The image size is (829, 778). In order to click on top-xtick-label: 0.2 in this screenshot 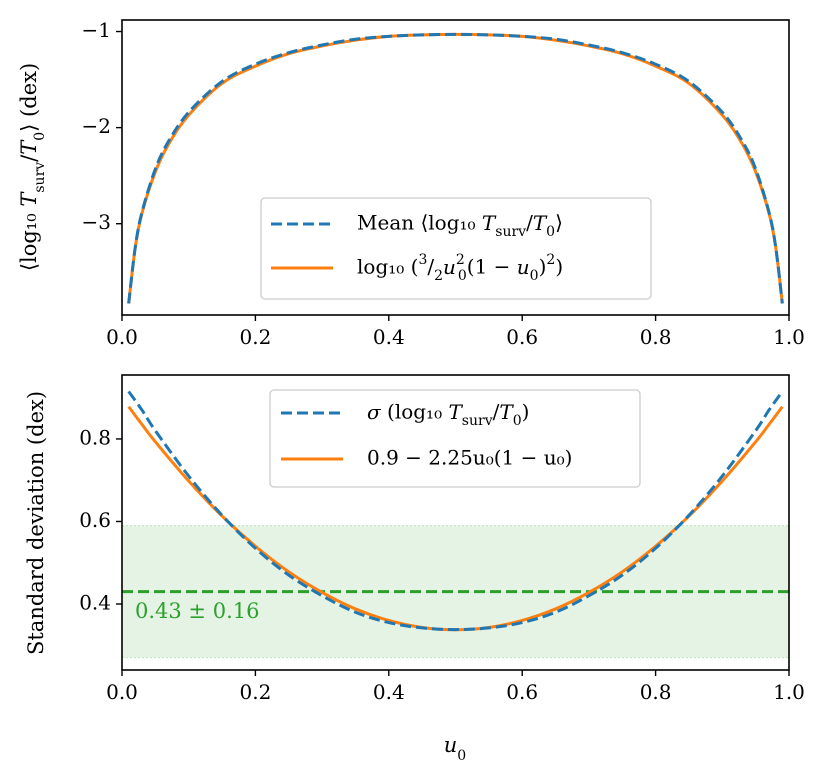, I will do `click(255, 337)`.